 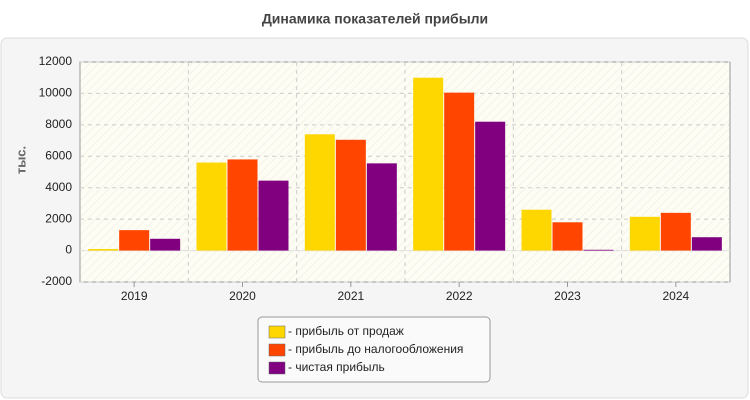 I want to click on y-tick-label: 10000, so click(x=56, y=93).